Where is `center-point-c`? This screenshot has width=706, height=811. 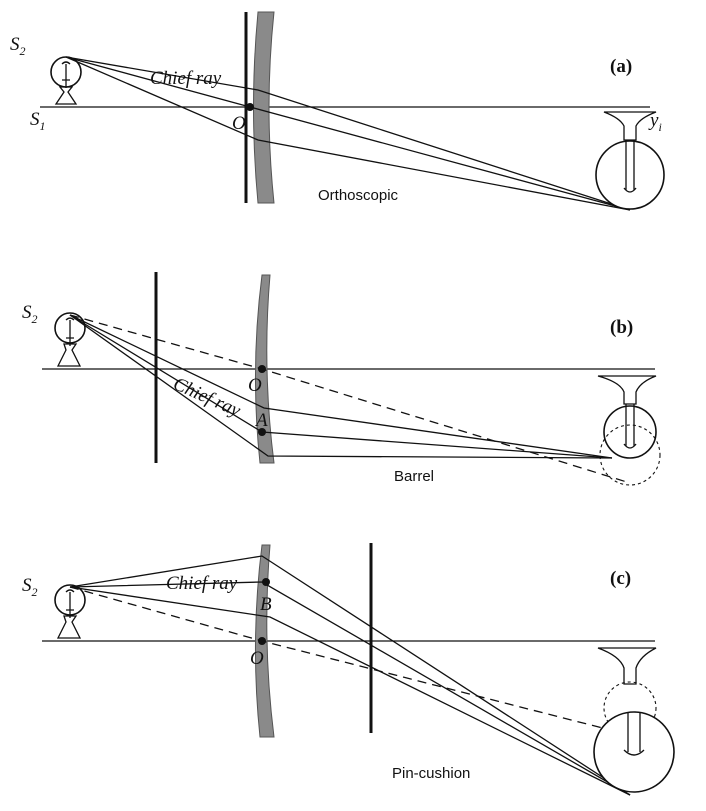
center-point-c is located at coordinates (262, 641).